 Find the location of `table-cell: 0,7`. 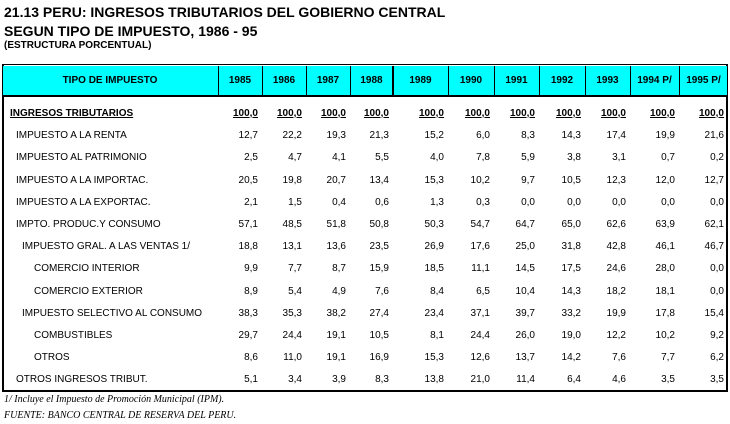

table-cell: 0,7 is located at coordinates (668, 158).